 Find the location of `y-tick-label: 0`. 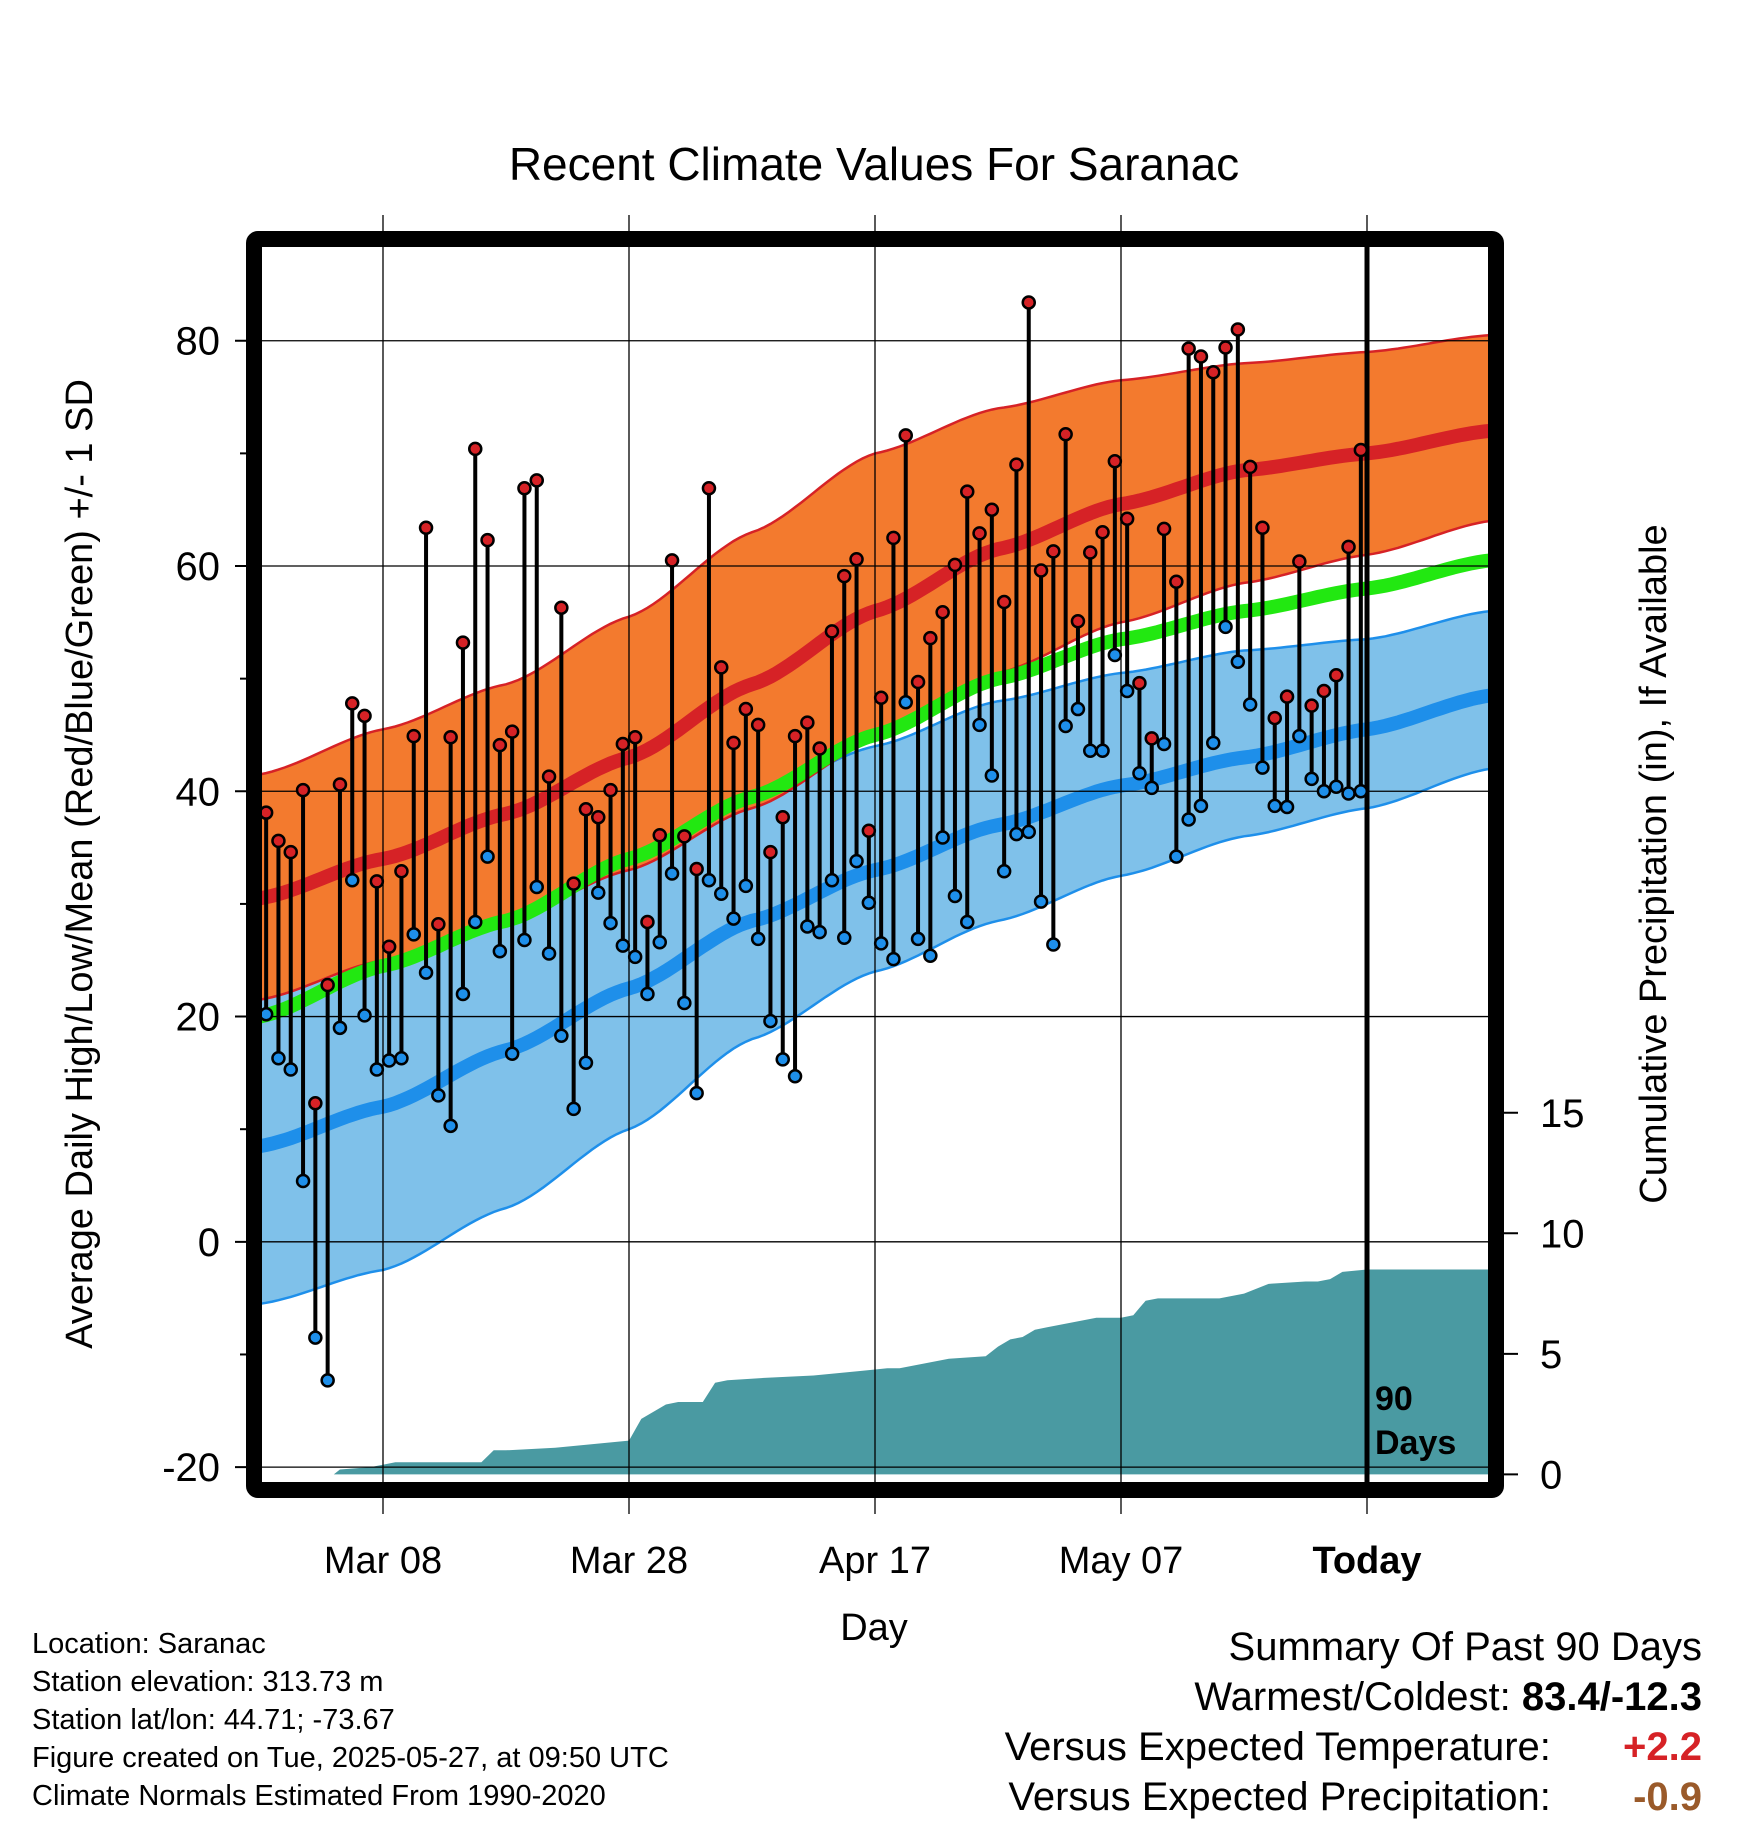

y-tick-label: 0 is located at coordinates (209, 1243).